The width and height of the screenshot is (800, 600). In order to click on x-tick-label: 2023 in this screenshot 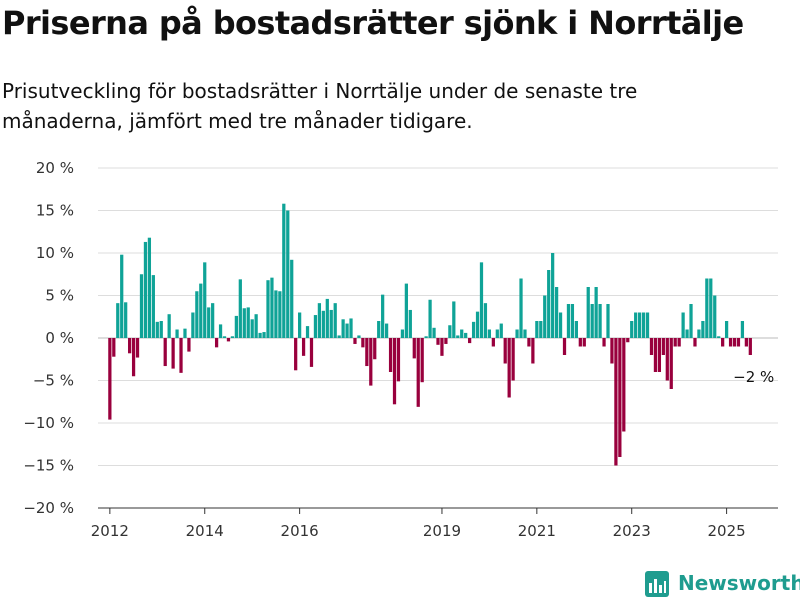, I will do `click(632, 531)`.